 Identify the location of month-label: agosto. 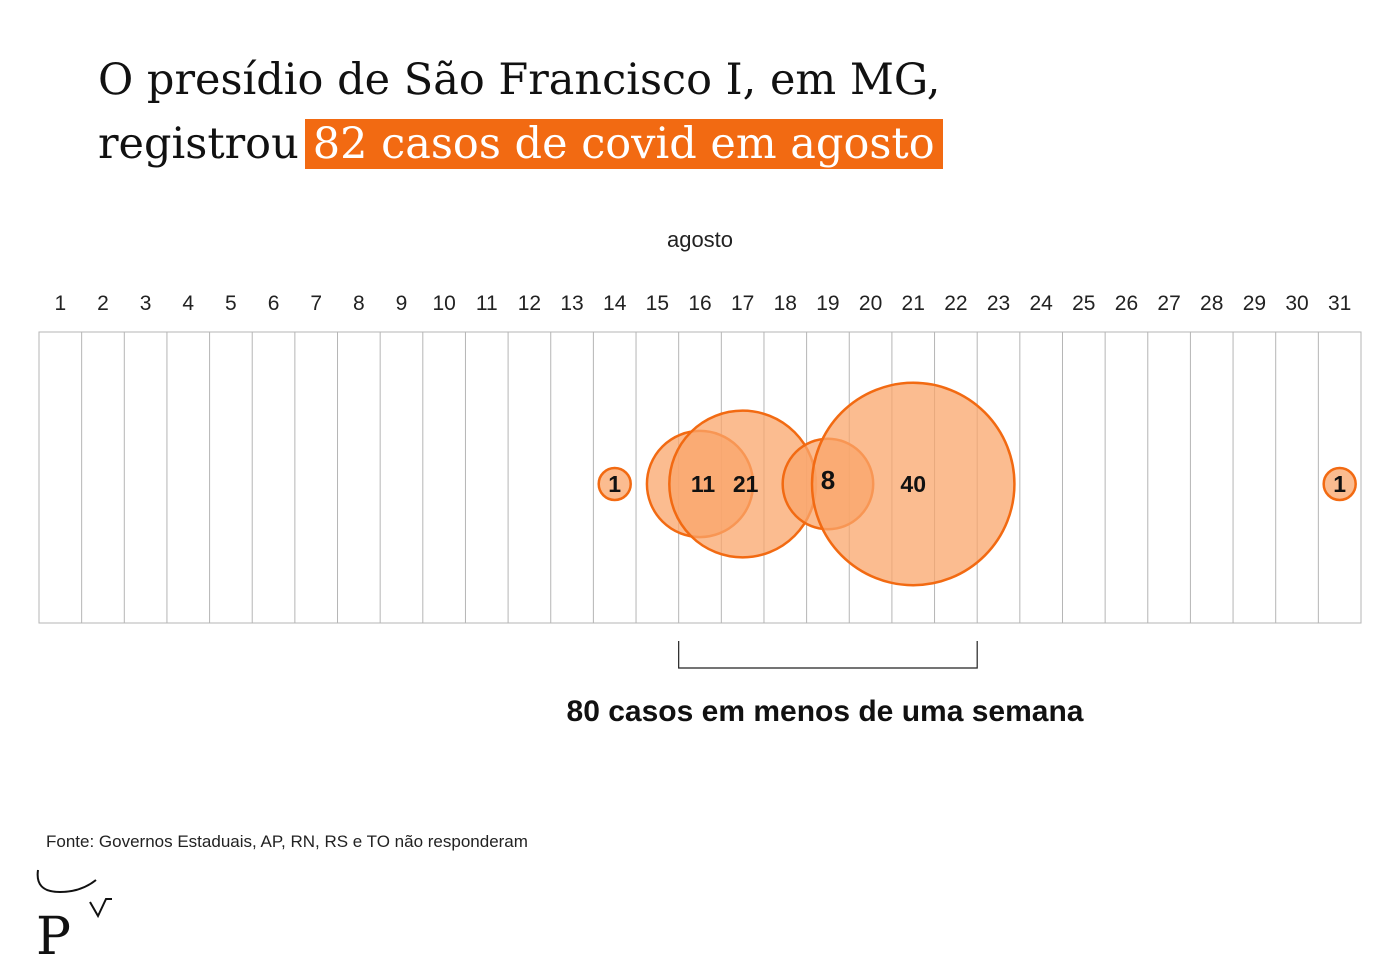
(700, 239).